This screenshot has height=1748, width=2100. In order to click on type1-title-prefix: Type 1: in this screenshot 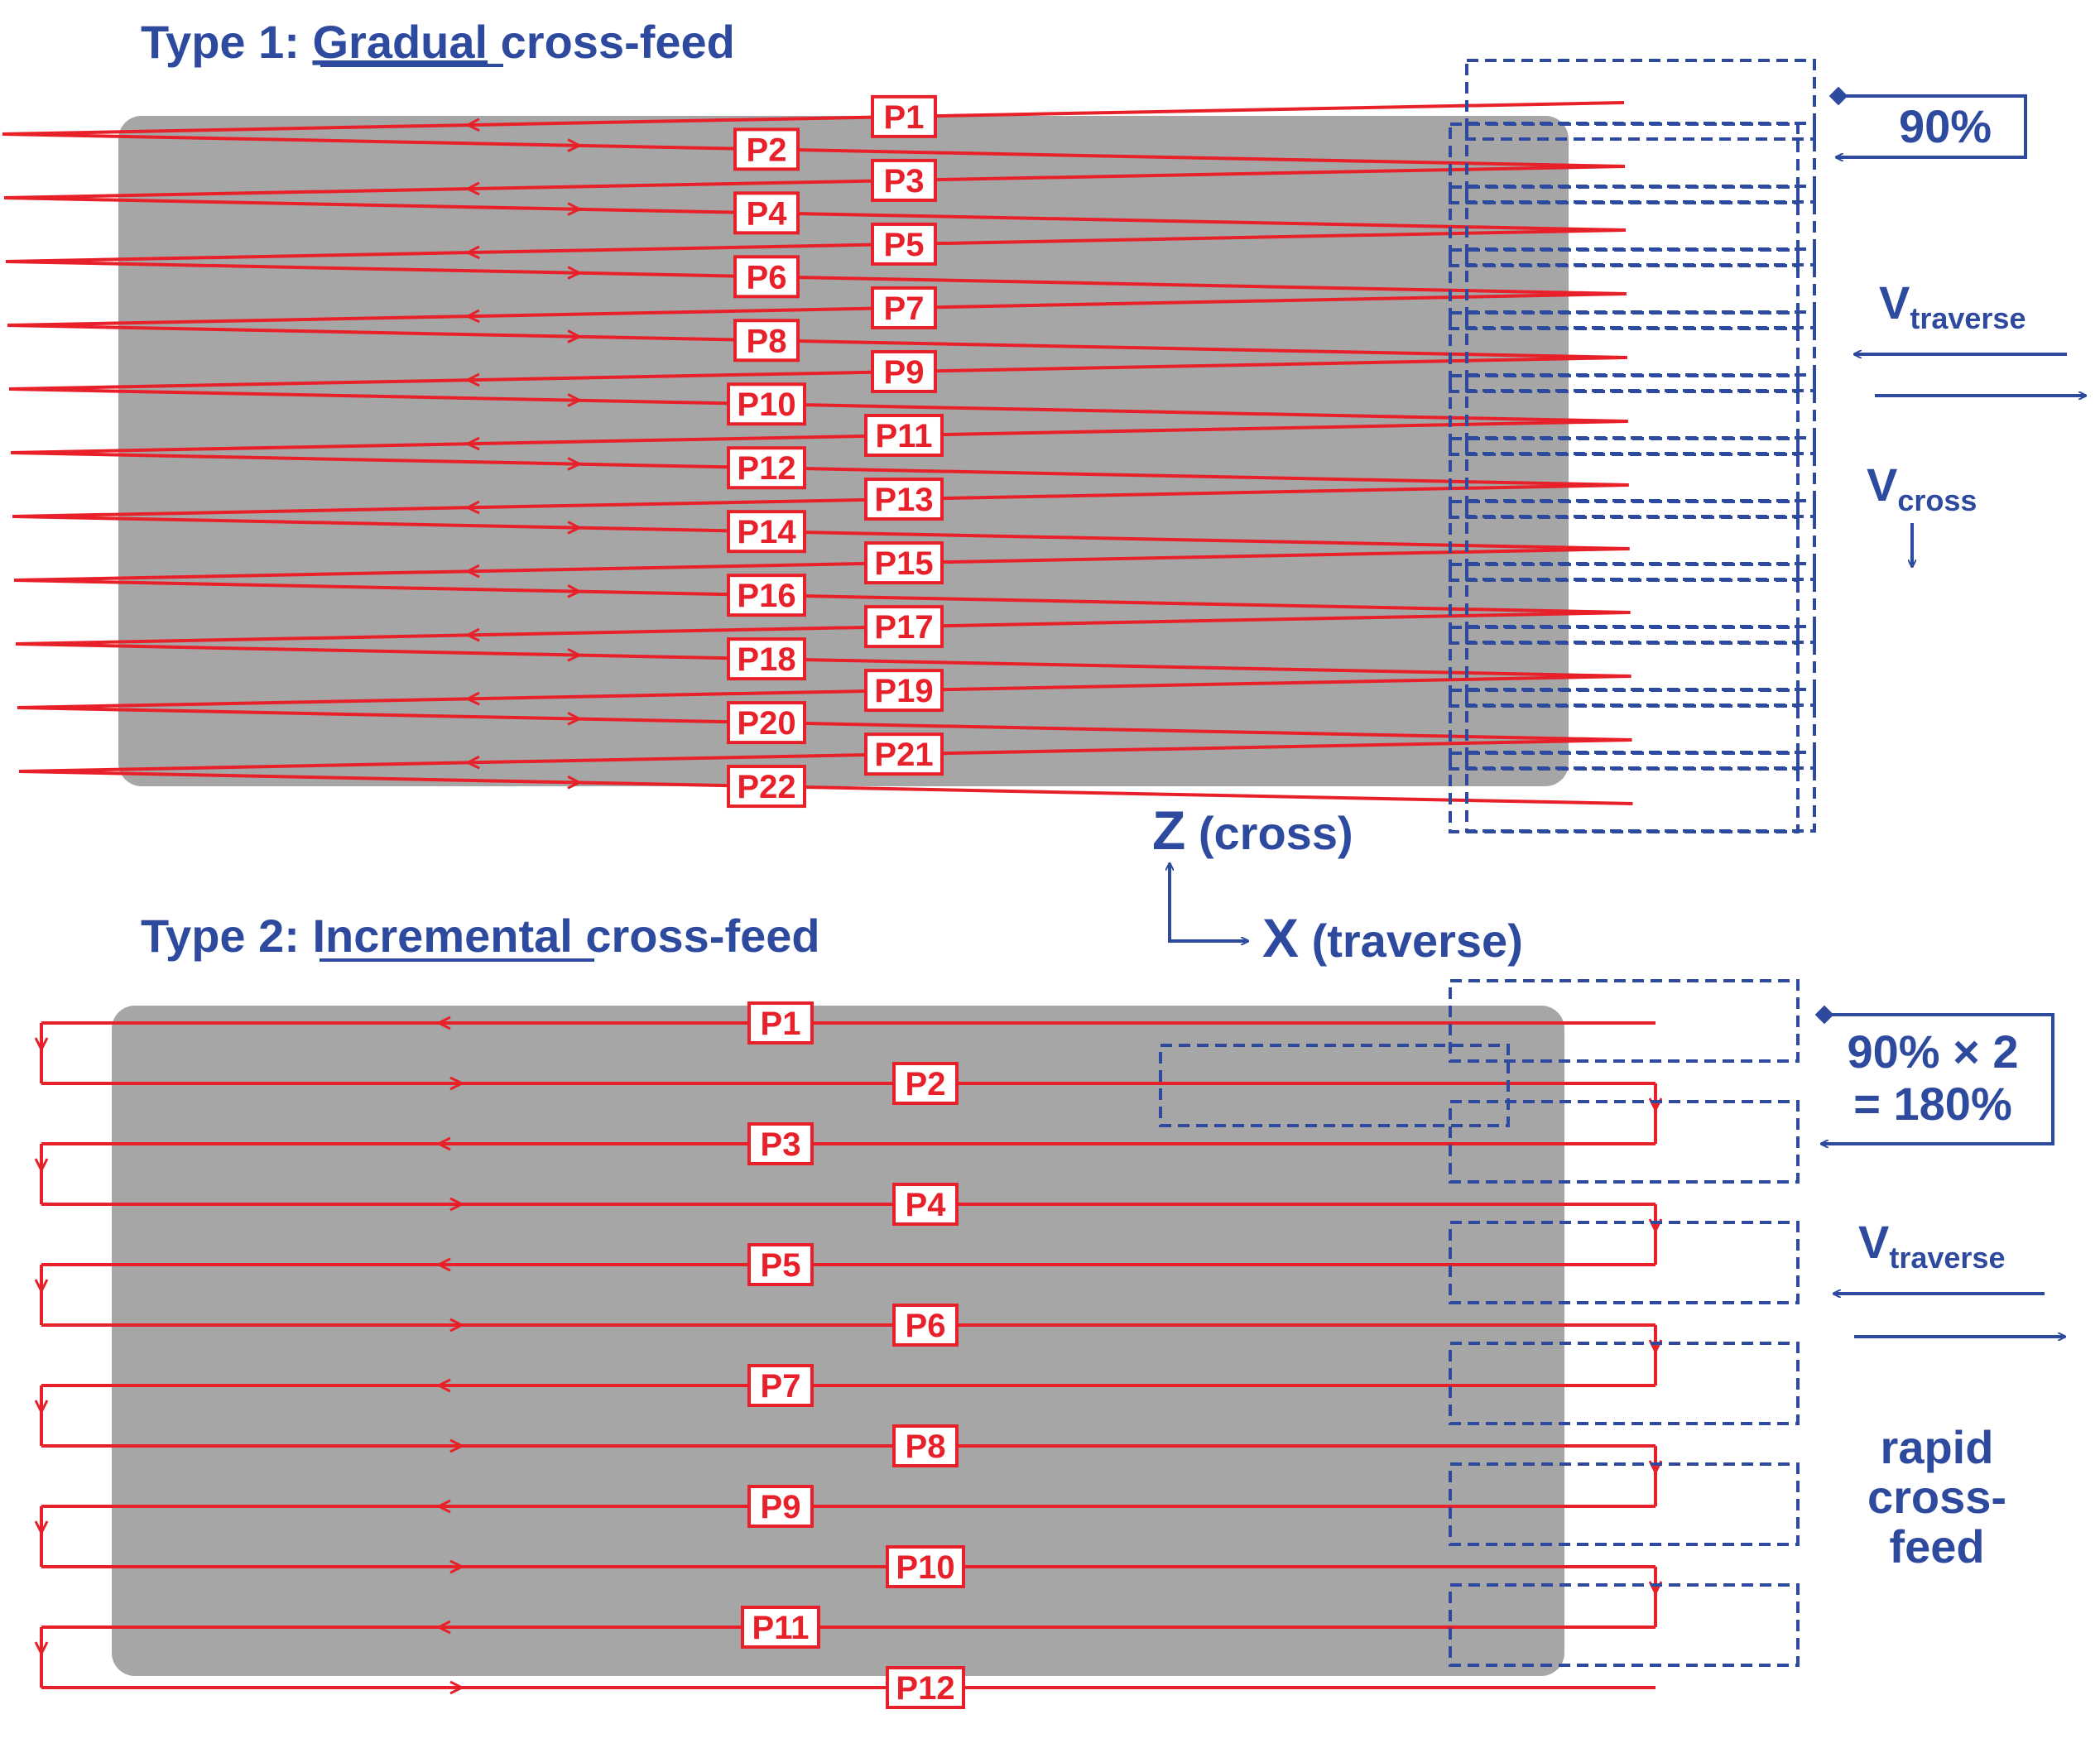, I will do `click(226, 42)`.